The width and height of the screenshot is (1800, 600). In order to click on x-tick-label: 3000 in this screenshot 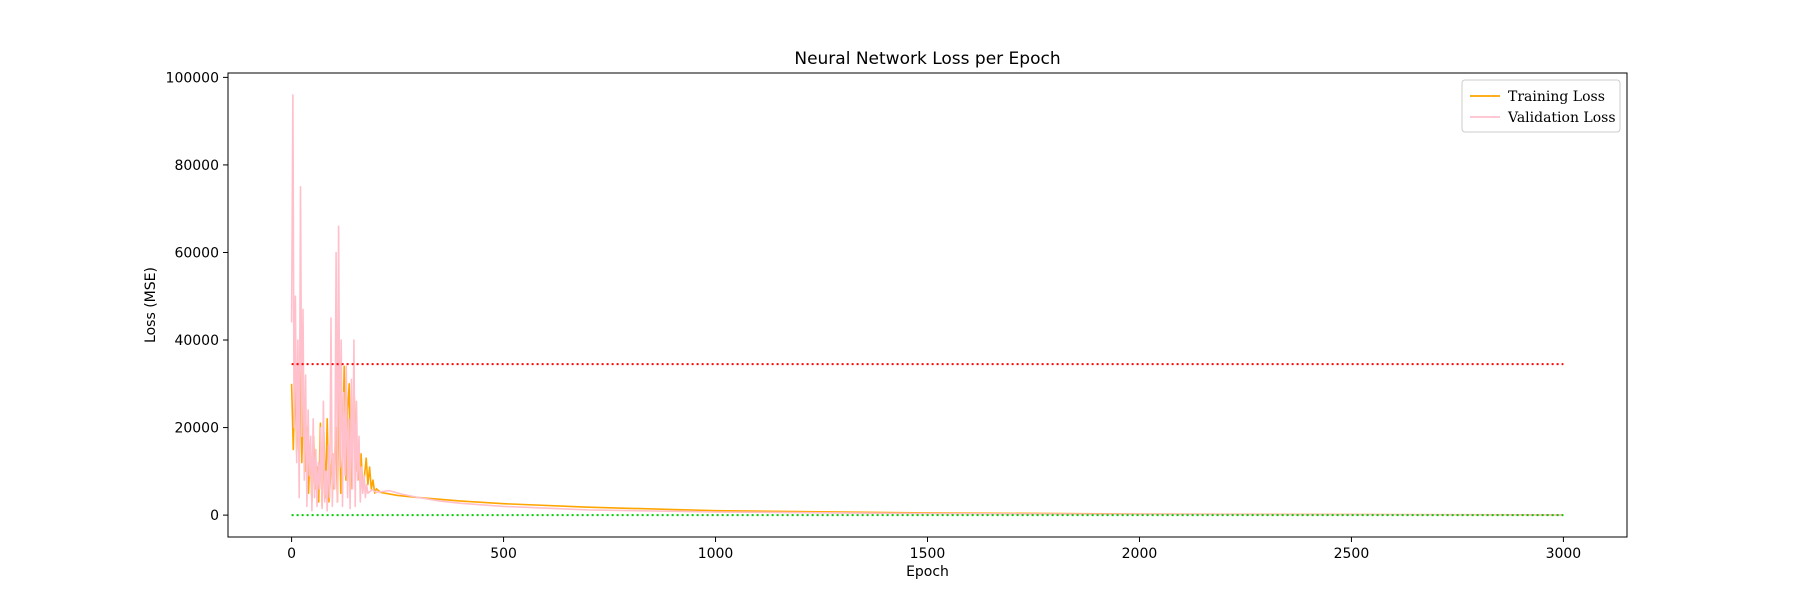, I will do `click(1564, 554)`.